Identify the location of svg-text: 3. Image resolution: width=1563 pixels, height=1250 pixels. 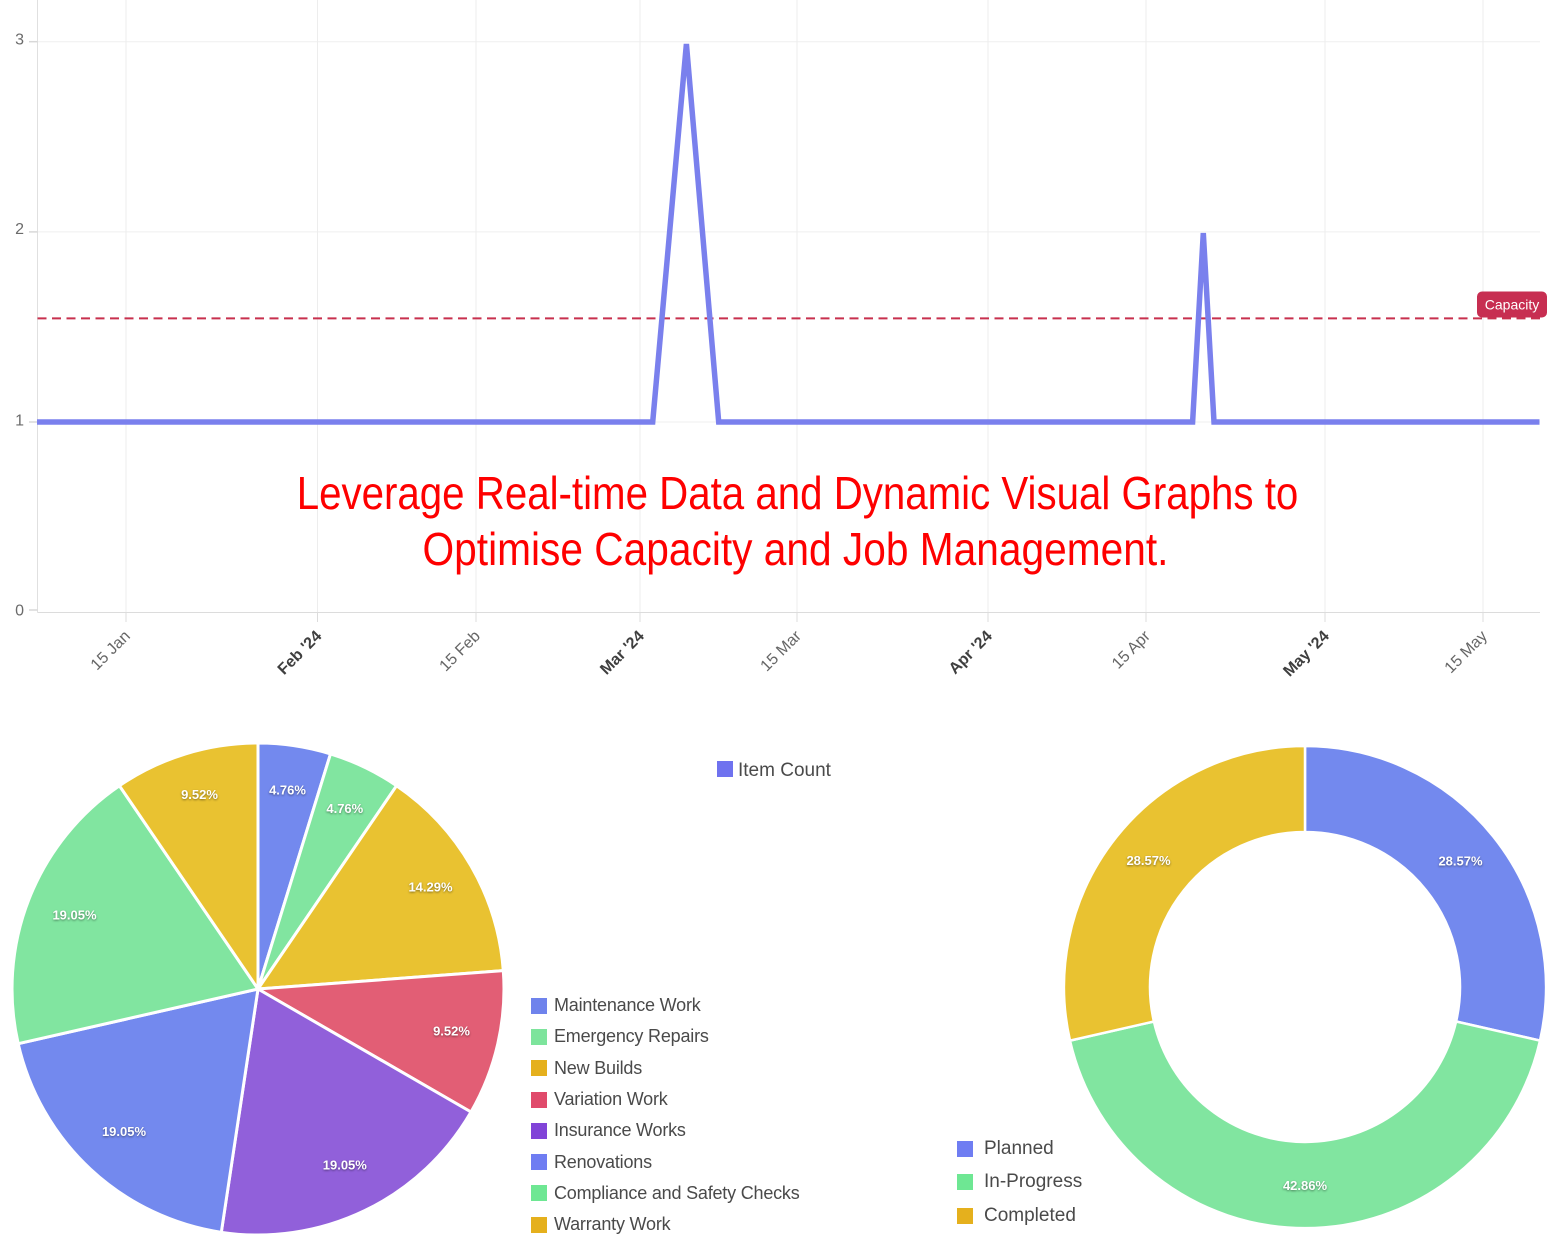
(19, 39).